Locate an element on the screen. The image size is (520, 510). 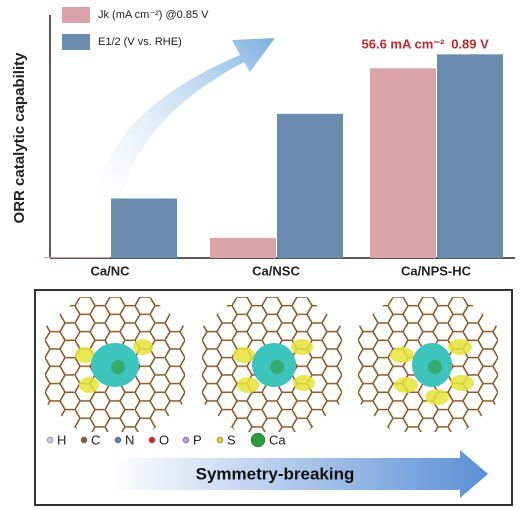
element-label: H is located at coordinates (61, 439).